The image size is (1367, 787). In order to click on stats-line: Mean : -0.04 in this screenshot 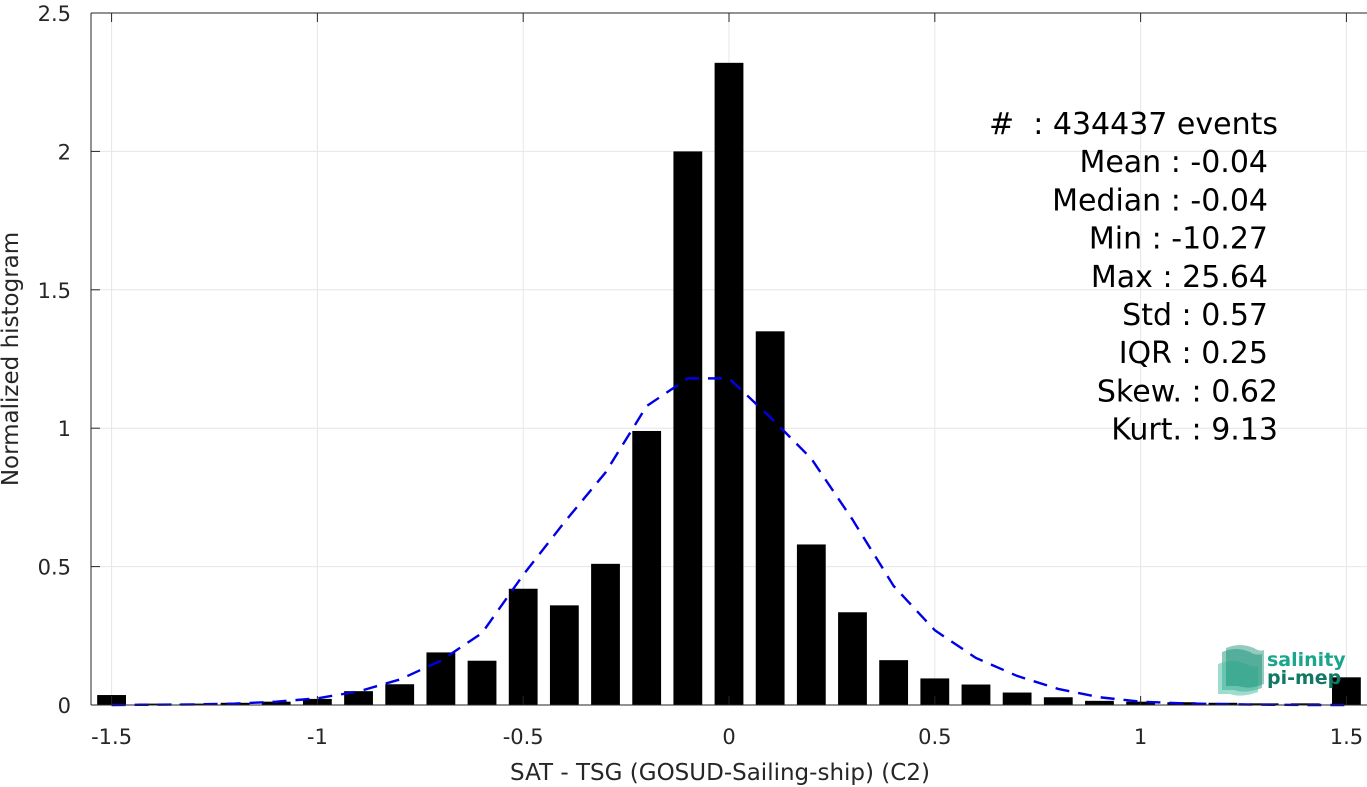, I will do `click(1173, 162)`.